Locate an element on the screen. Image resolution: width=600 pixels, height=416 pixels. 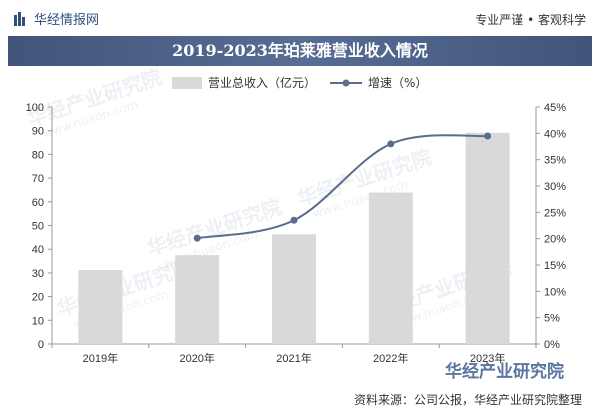
data-source: 资料来源：公司公报，华经产业研究院整理 is located at coordinates (467, 400).